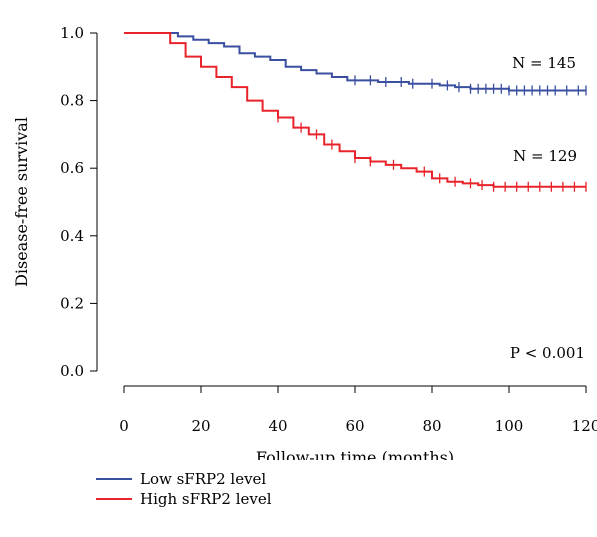 This screenshot has height=537, width=597. I want to click on x-axis-title: Follow-up time (months), so click(355, 454).